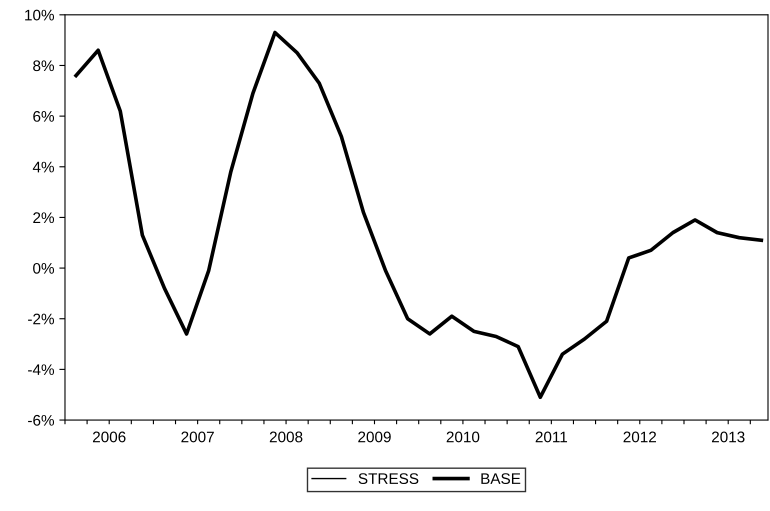  I want to click on x-tick-label: 2008, so click(286, 437).